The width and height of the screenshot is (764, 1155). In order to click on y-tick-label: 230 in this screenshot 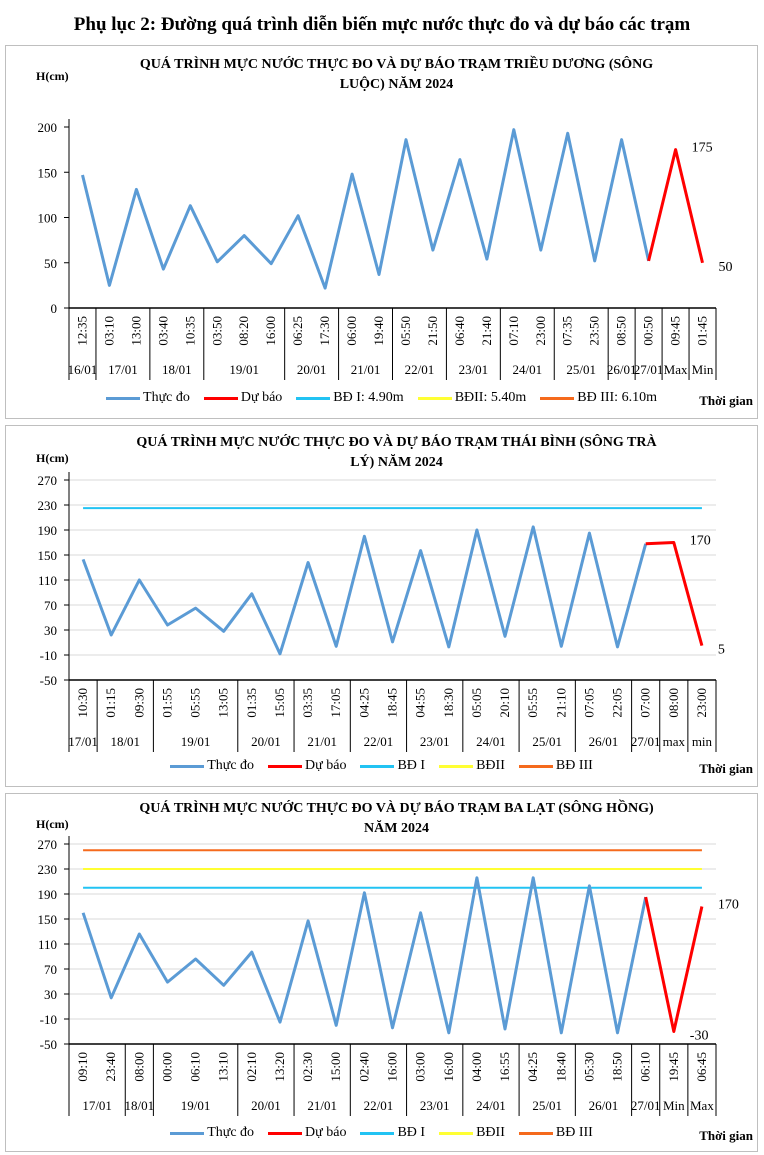, I will do `click(48, 505)`.